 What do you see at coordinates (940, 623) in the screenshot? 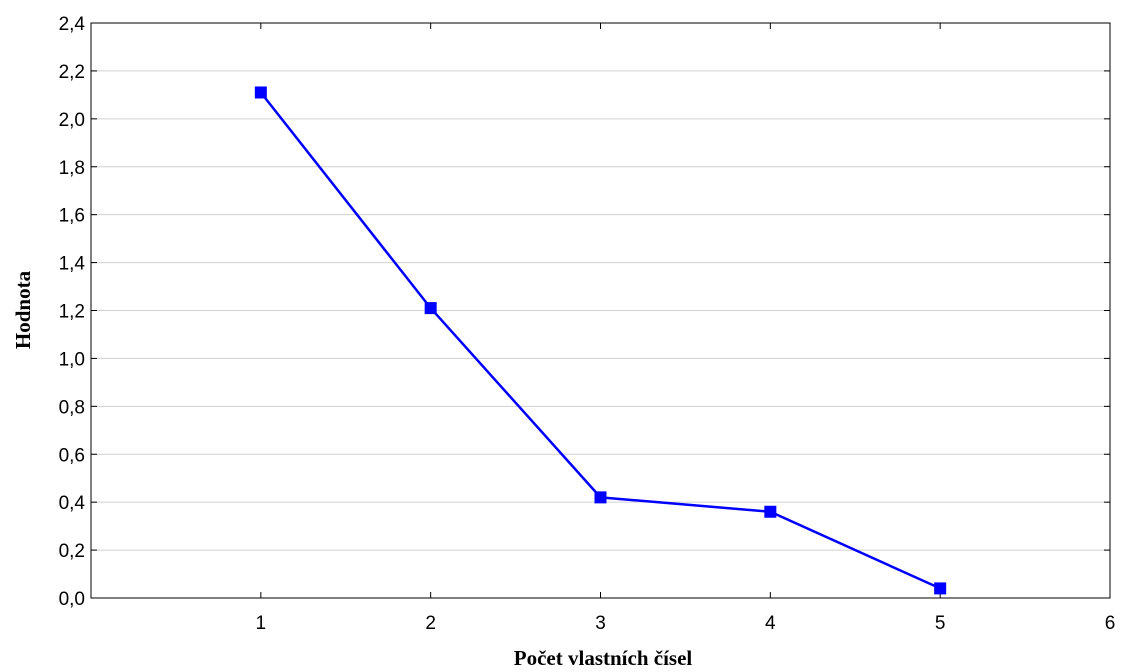
I see `x-tick-label: 5` at bounding box center [940, 623].